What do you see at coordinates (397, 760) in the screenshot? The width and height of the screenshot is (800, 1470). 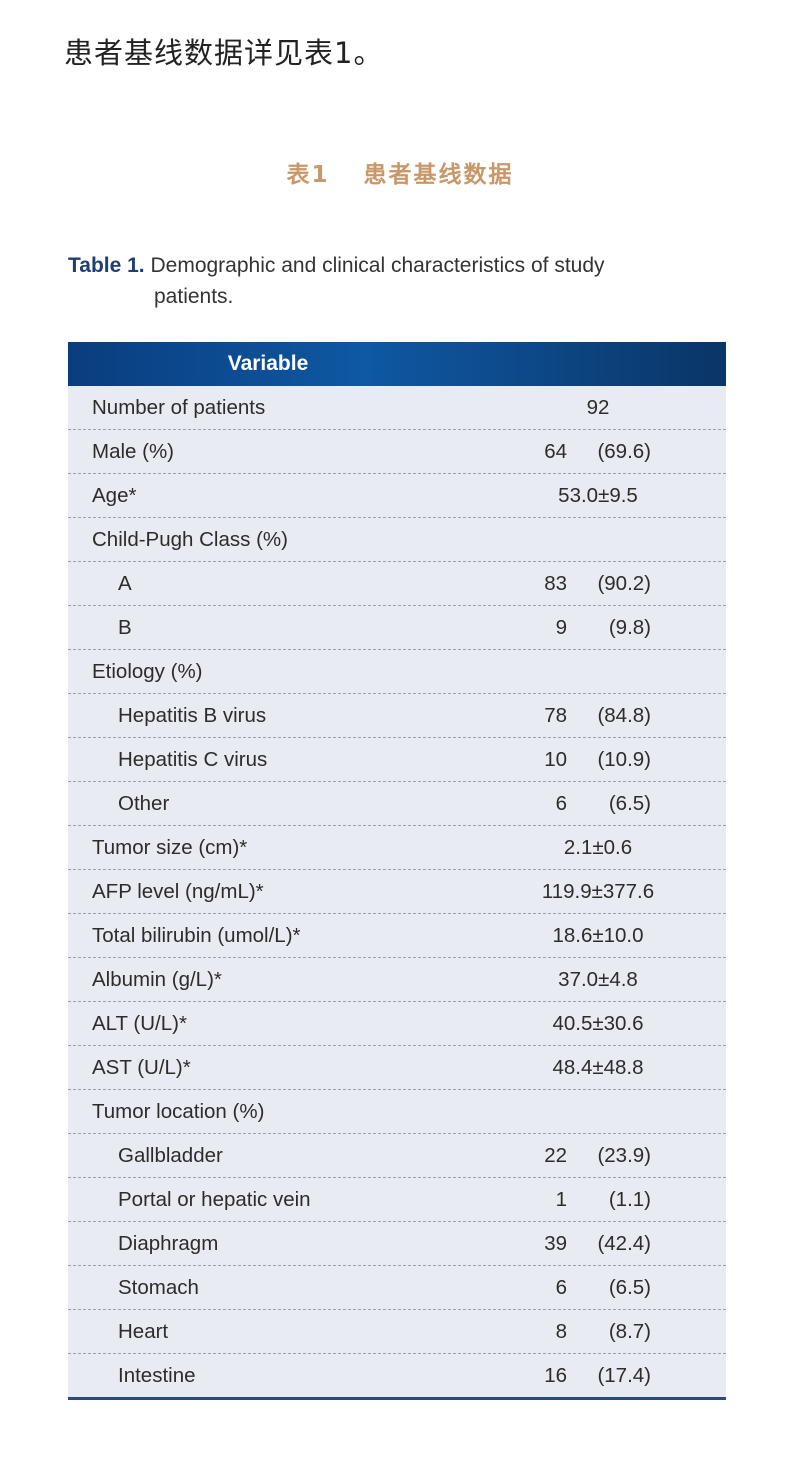 I see `table-row: Hepatitis C virus 10 (10.9)` at bounding box center [397, 760].